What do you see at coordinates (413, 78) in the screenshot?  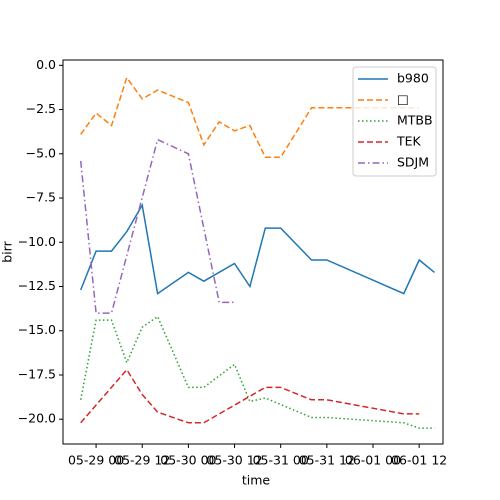 I see `legend-label: b980` at bounding box center [413, 78].